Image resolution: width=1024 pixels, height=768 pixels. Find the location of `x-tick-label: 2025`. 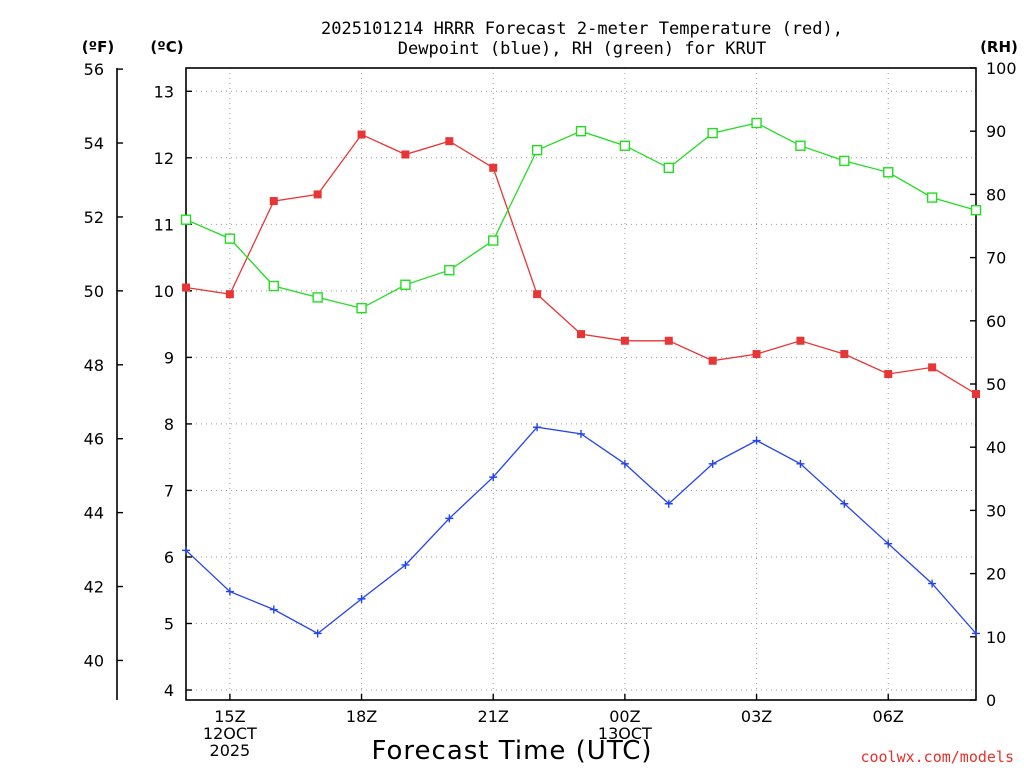

x-tick-label: 2025 is located at coordinates (230, 750).